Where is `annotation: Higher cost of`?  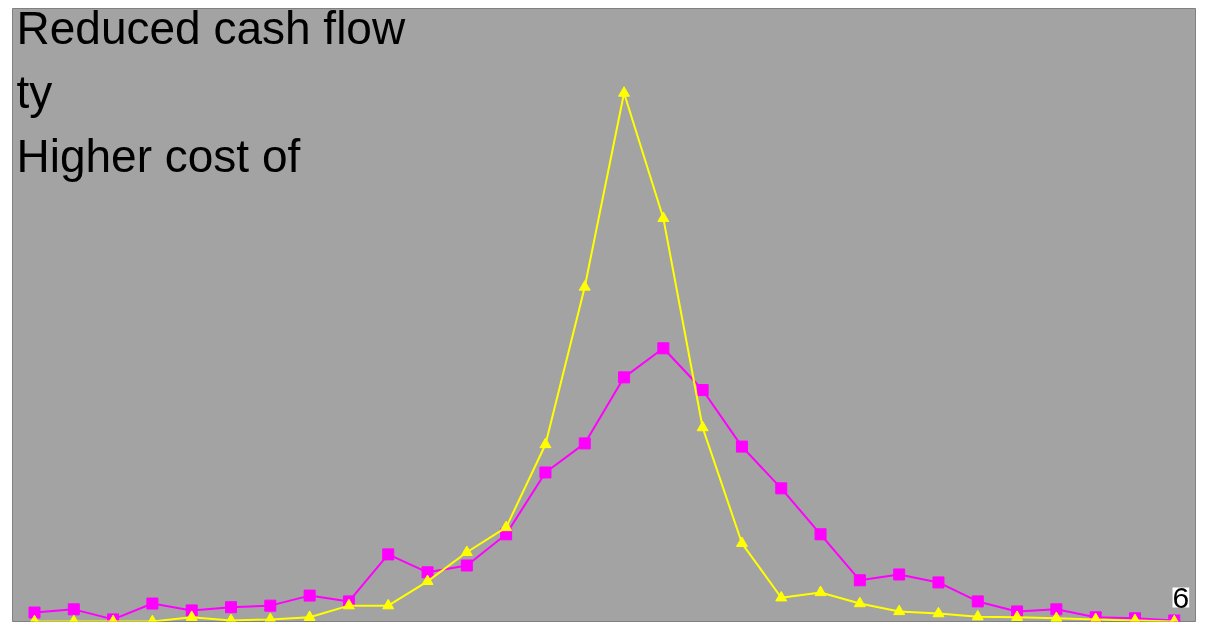
annotation: Higher cost of is located at coordinates (158, 155).